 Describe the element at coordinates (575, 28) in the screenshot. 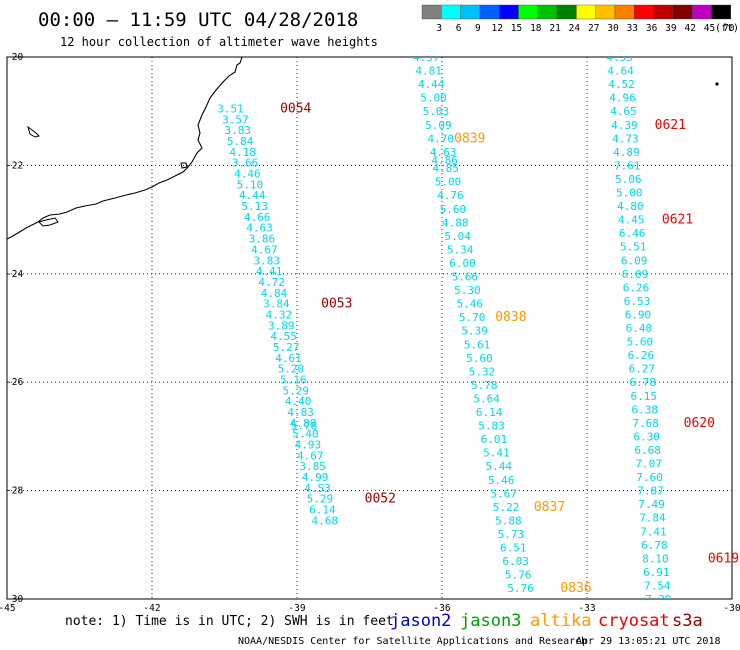

I see `scale-label: 24` at that location.